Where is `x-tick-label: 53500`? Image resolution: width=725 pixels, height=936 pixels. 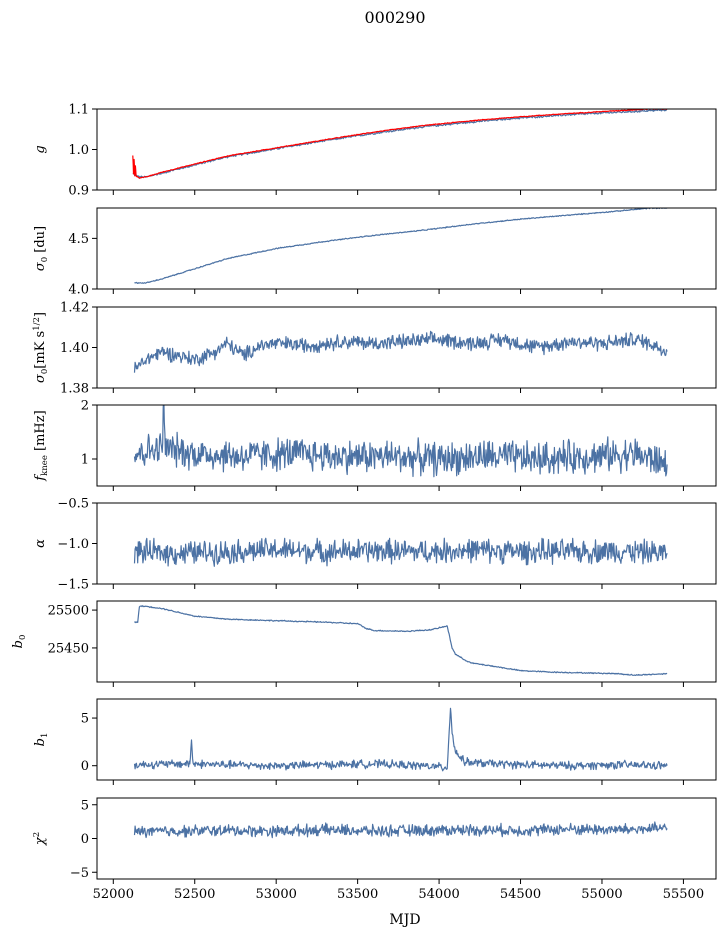 x-tick-label: 53500 is located at coordinates (357, 894).